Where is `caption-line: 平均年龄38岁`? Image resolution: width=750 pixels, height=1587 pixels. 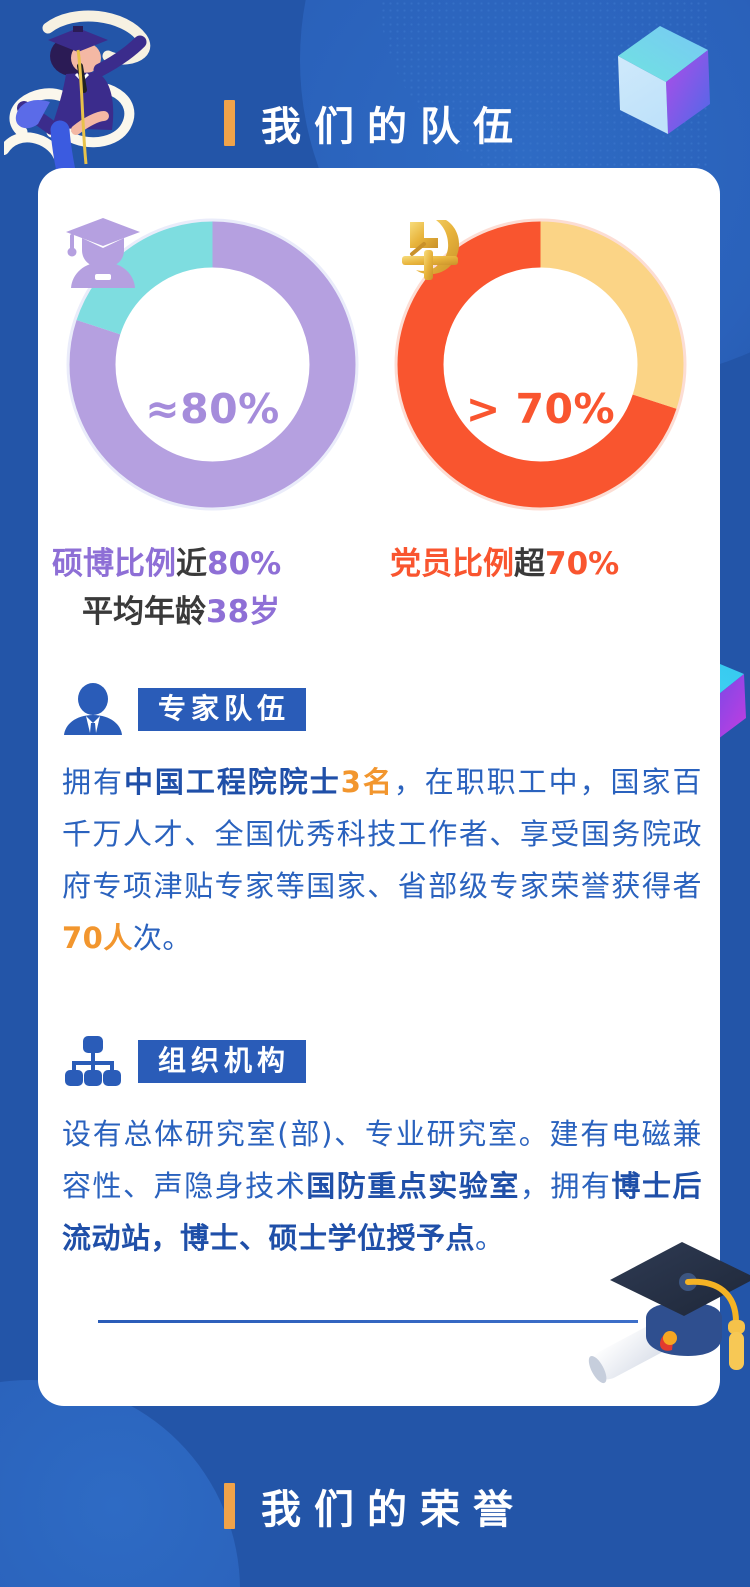 caption-line: 平均年龄38岁 is located at coordinates (207, 612).